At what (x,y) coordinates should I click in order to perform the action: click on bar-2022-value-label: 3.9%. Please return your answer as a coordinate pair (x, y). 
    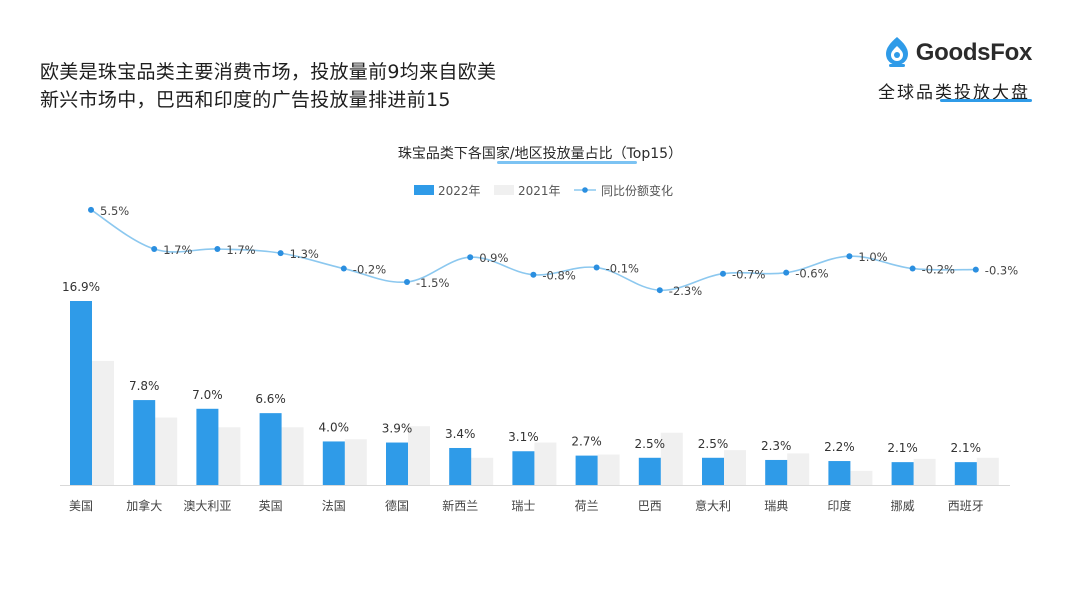
    Looking at the image, I should click on (397, 429).